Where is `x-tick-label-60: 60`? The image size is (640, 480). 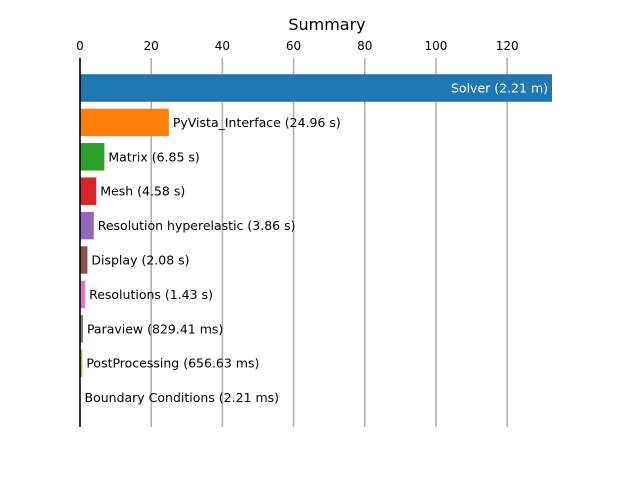
x-tick-label-60: 60 is located at coordinates (293, 46).